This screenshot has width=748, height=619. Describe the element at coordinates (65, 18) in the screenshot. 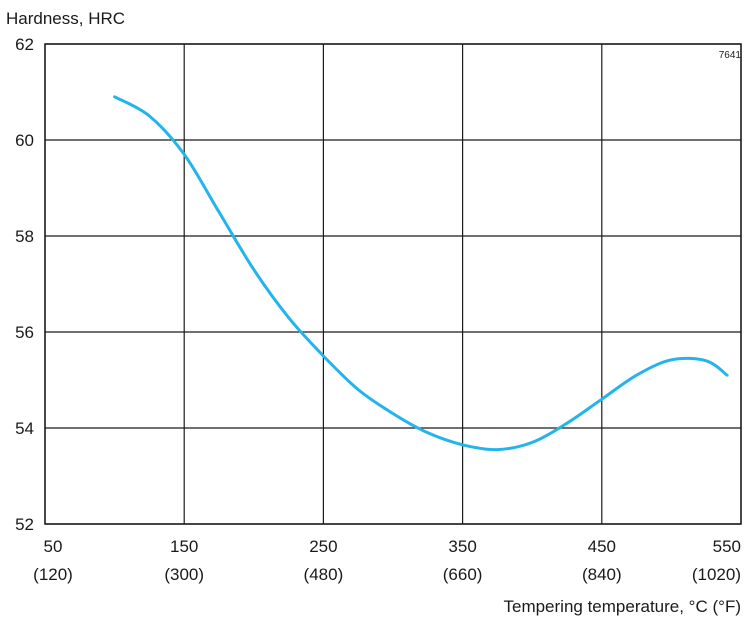

I see `y-axis-title: Hardness, HRC` at that location.